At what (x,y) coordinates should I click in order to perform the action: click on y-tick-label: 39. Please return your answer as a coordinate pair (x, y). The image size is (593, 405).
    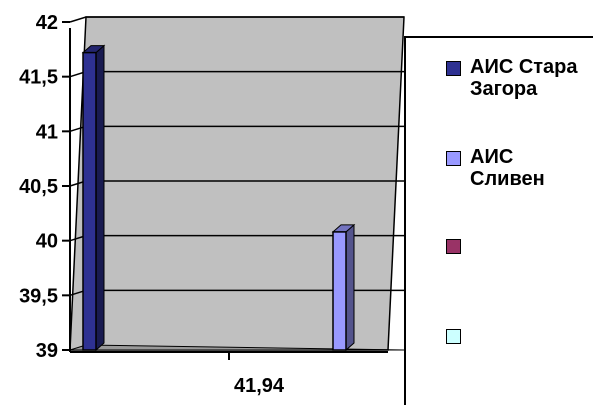
    Looking at the image, I should click on (47, 351).